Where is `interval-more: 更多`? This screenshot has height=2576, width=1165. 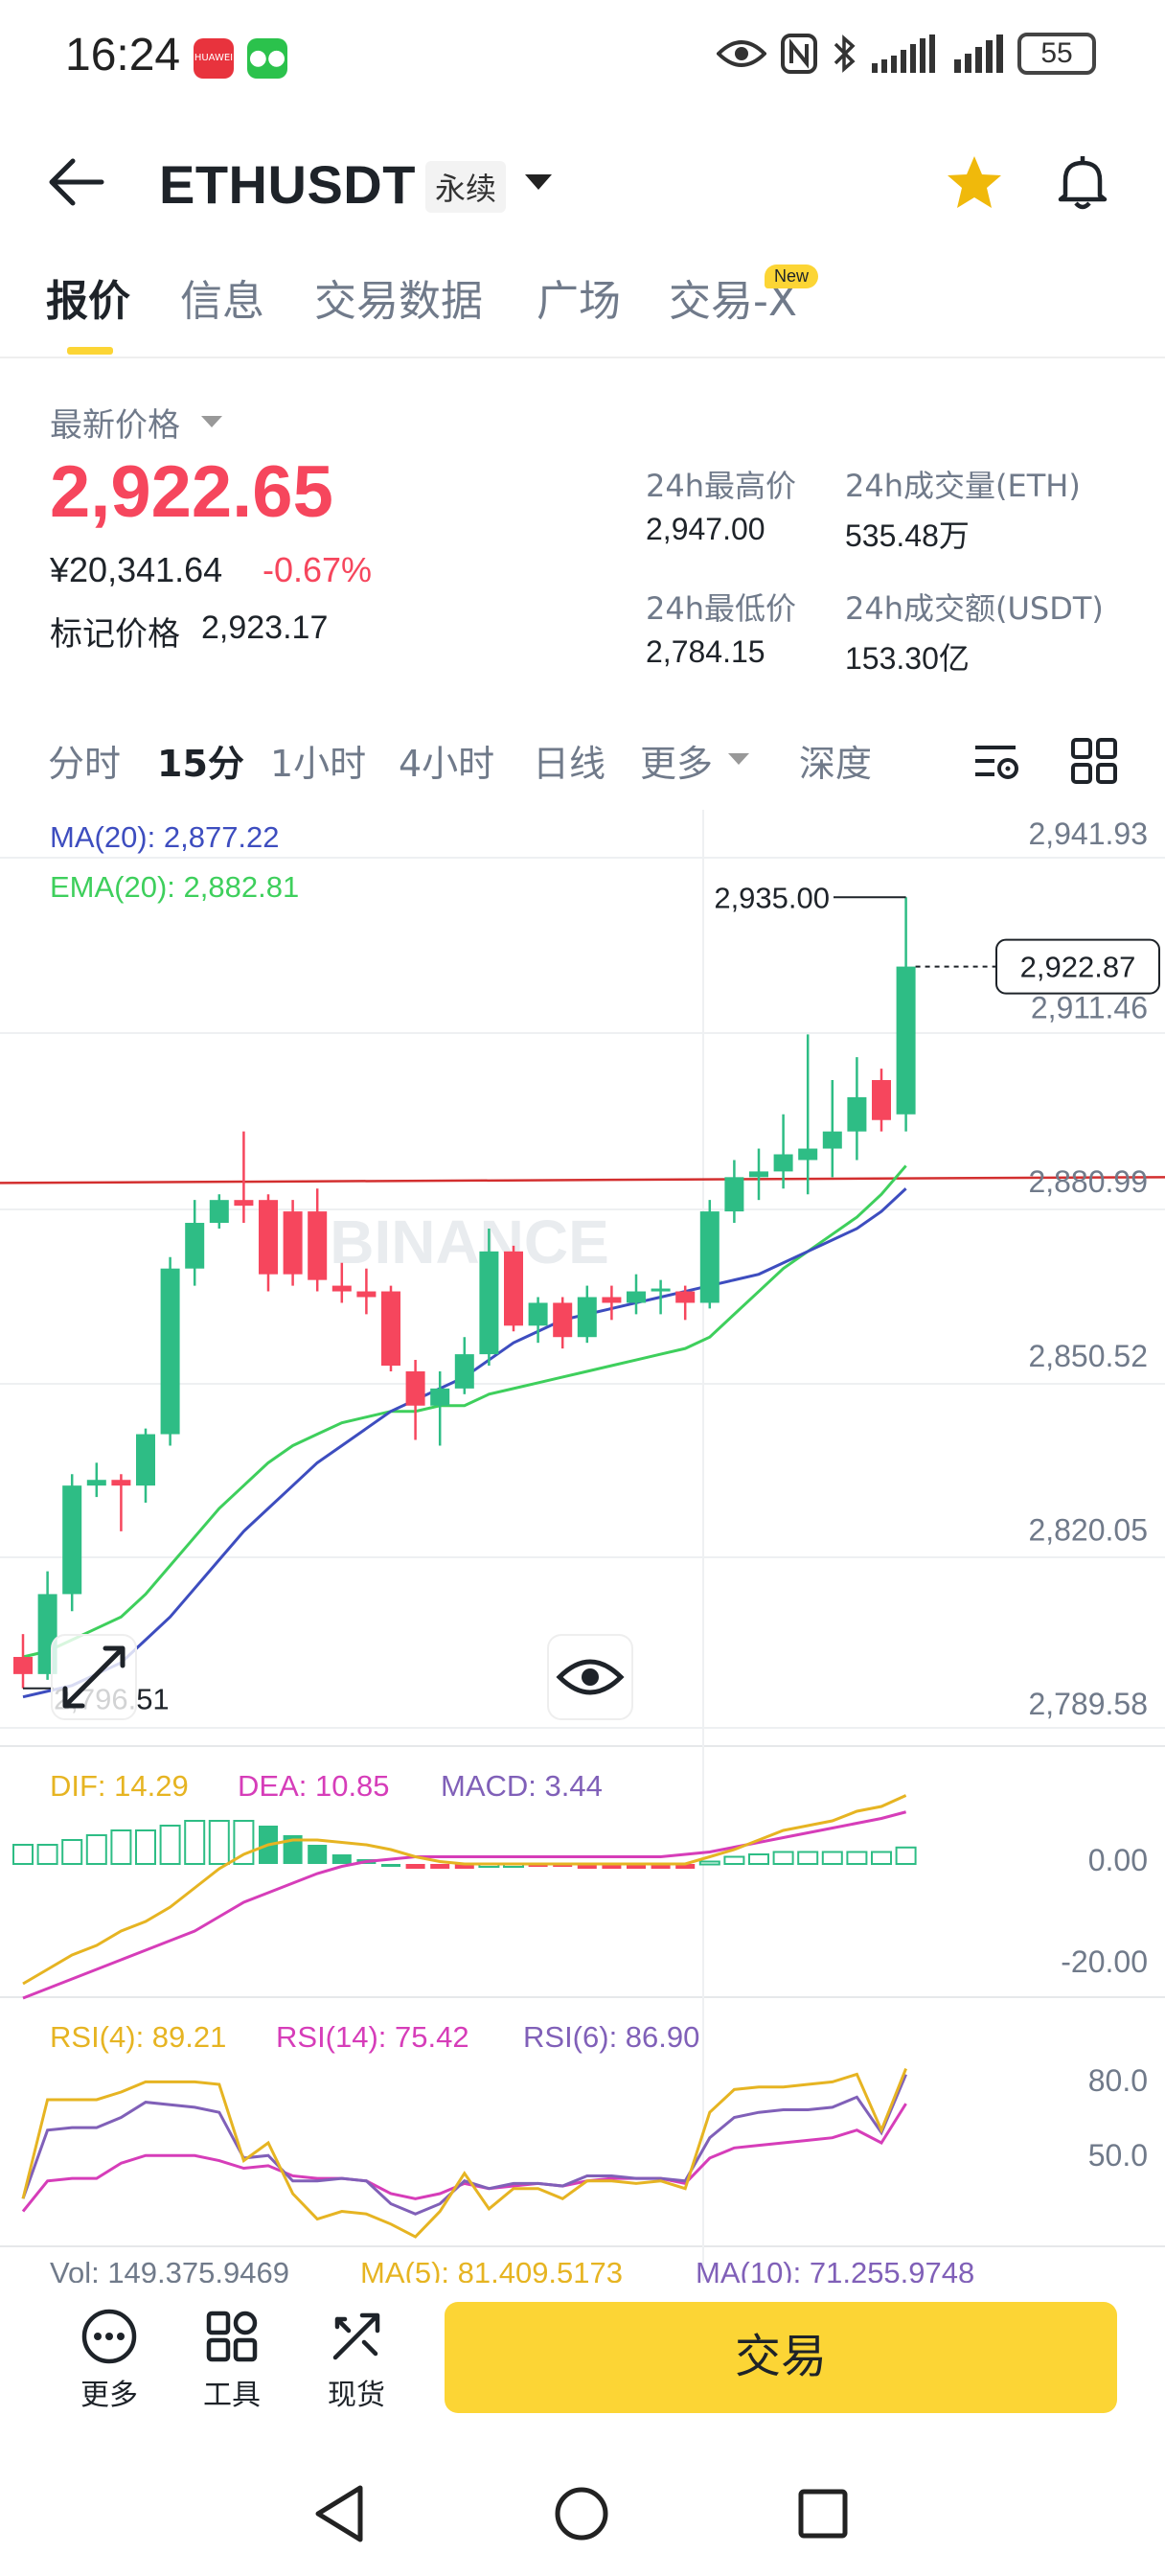 interval-more: 更多 is located at coordinates (677, 764).